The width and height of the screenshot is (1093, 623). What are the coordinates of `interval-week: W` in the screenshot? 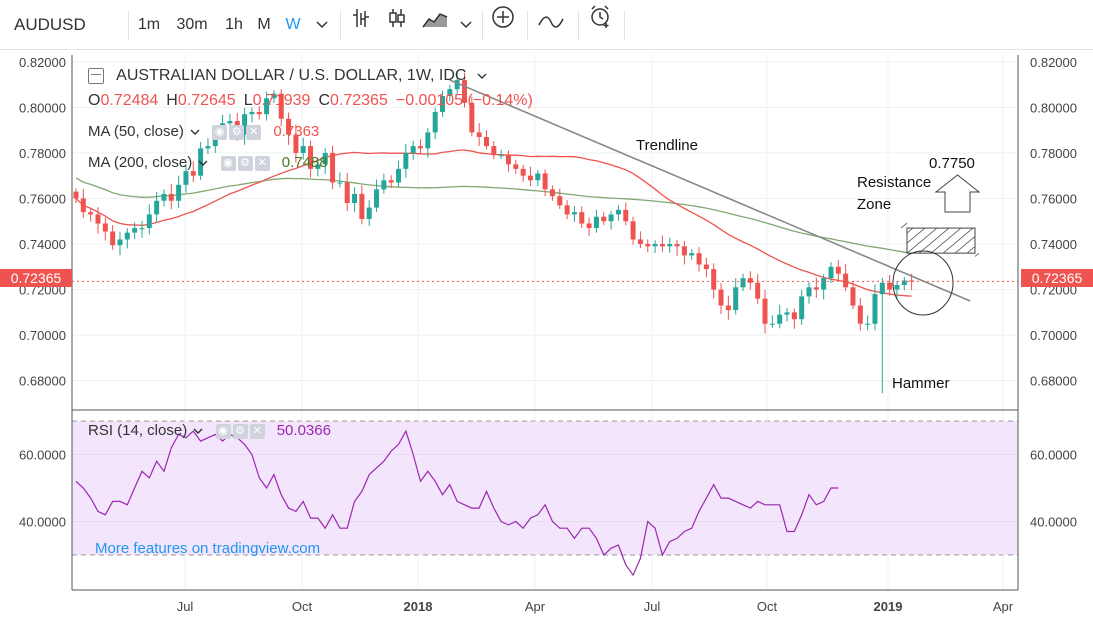 It's located at (293, 24).